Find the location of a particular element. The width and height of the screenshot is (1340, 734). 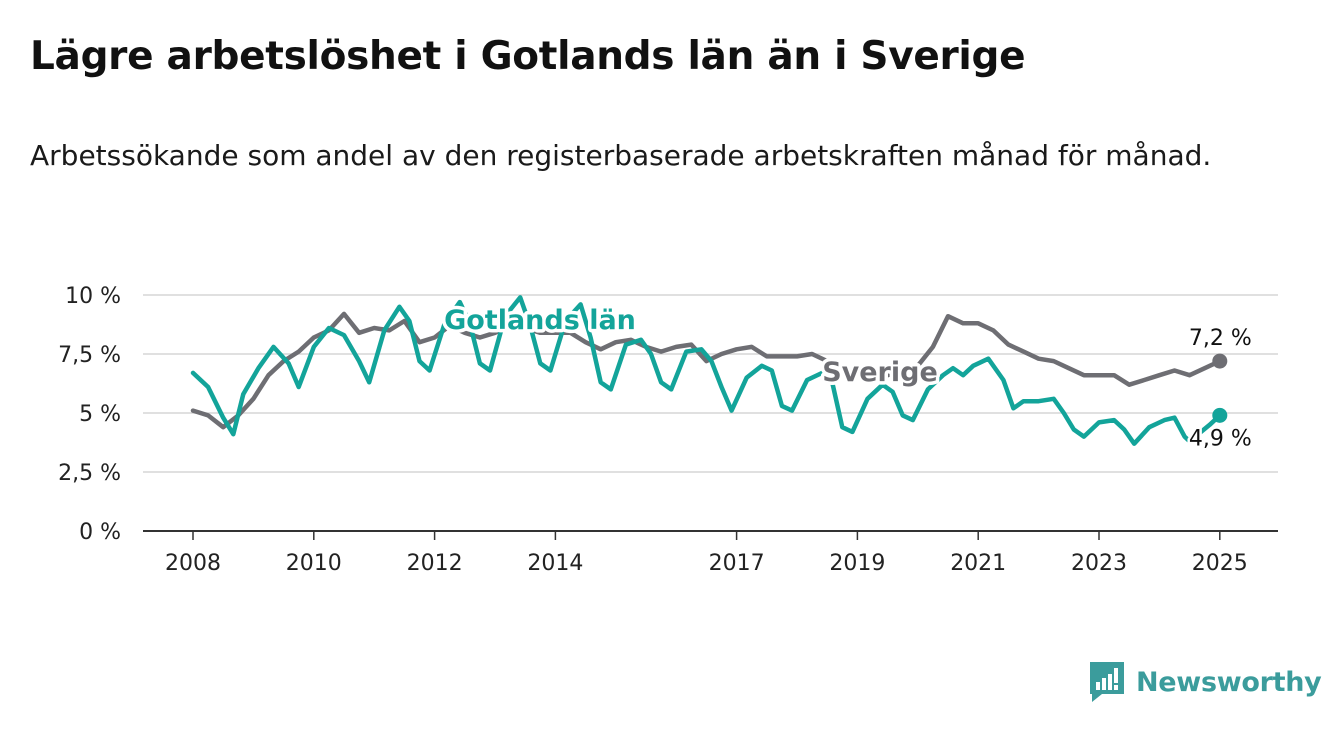

x-tick-label: 2010 is located at coordinates (314, 563).